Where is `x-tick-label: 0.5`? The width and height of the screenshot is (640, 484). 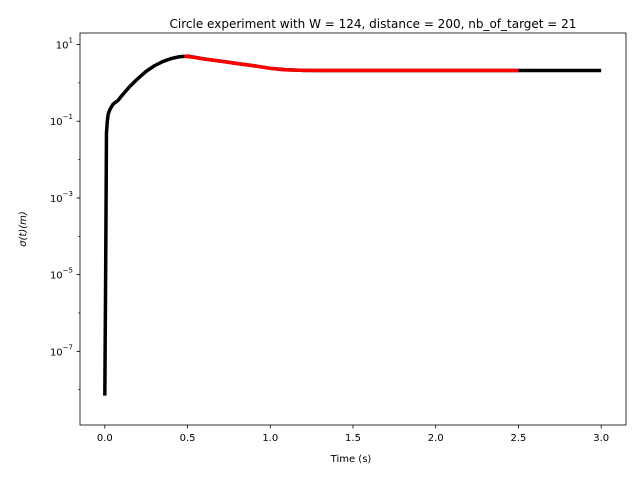
x-tick-label: 0.5 is located at coordinates (188, 438).